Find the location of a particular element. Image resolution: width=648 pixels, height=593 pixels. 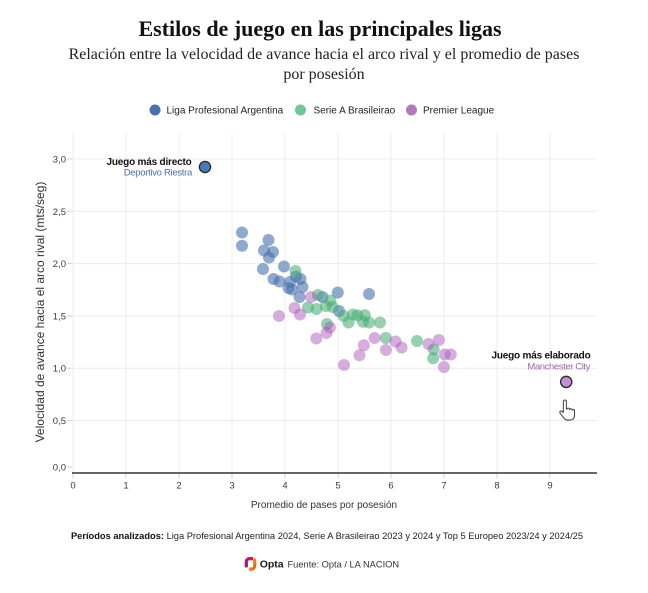

svg-text: 0,0 is located at coordinates (59, 468).